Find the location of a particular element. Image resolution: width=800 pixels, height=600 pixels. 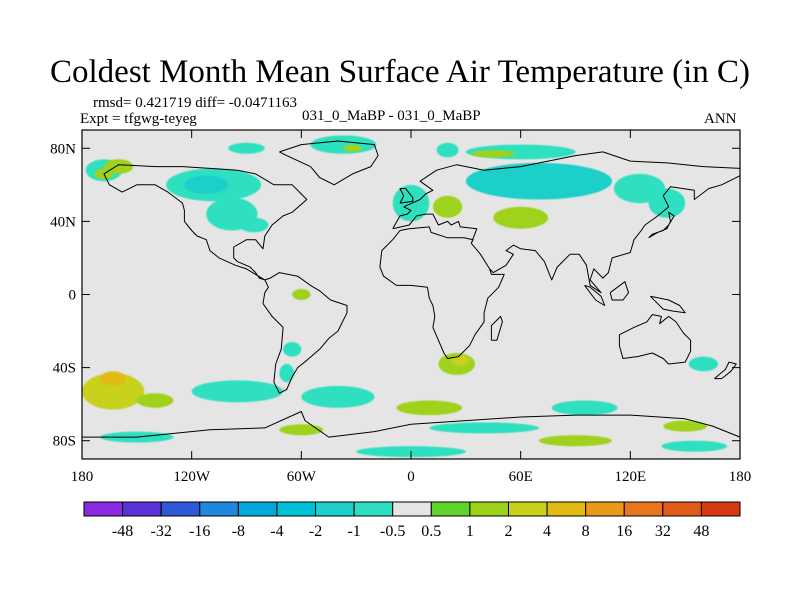

y-tick-label: 80S is located at coordinates (64, 442).